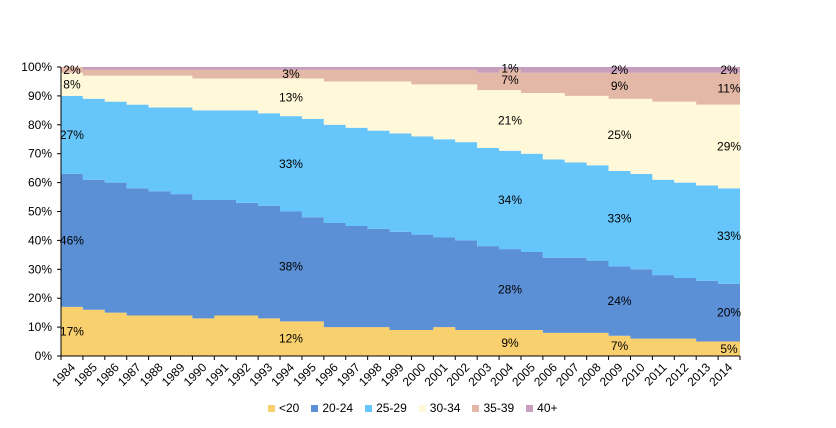 This screenshot has width=836, height=428. I want to click on data-label: 13%, so click(291, 97).